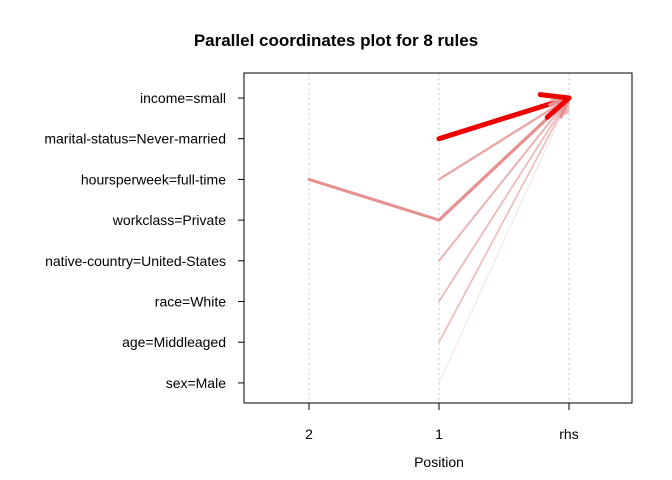  What do you see at coordinates (135, 139) in the screenshot?
I see `y-tick-label: marital-status=Never-married` at bounding box center [135, 139].